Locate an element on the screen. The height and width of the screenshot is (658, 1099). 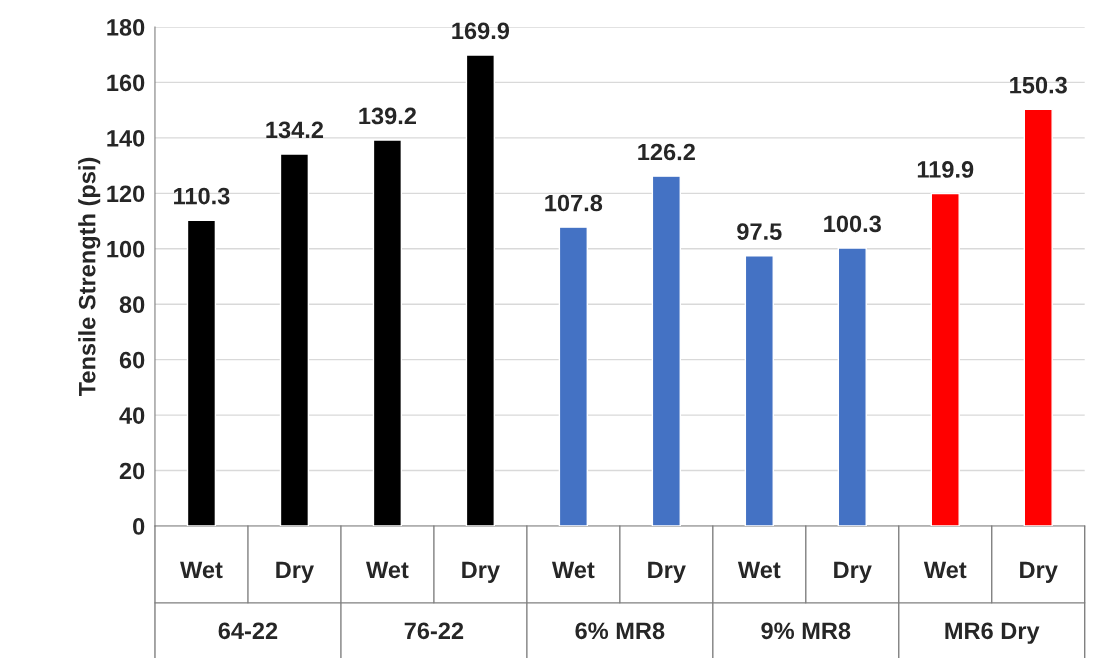
text: MR6 Dry is located at coordinates (992, 633).